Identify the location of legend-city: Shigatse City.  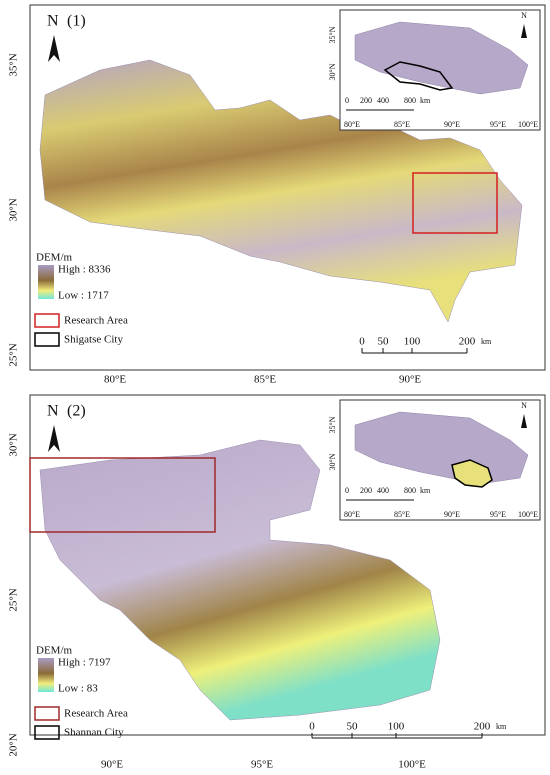
(93, 340).